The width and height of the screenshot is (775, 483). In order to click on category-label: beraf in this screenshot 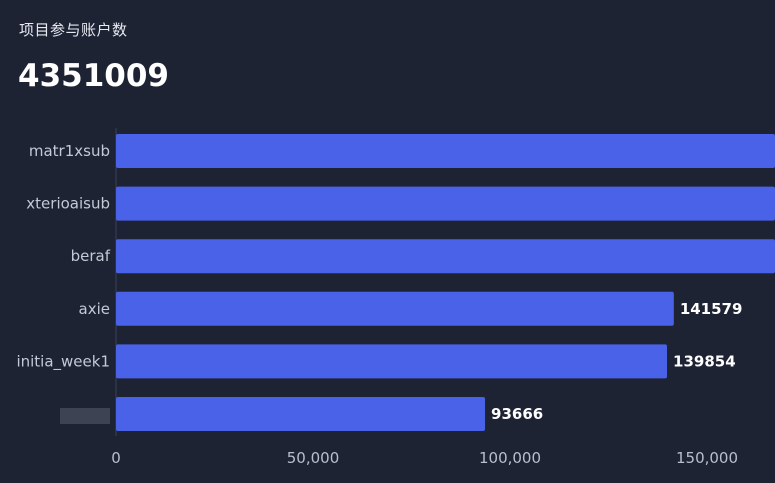, I will do `click(91, 256)`.